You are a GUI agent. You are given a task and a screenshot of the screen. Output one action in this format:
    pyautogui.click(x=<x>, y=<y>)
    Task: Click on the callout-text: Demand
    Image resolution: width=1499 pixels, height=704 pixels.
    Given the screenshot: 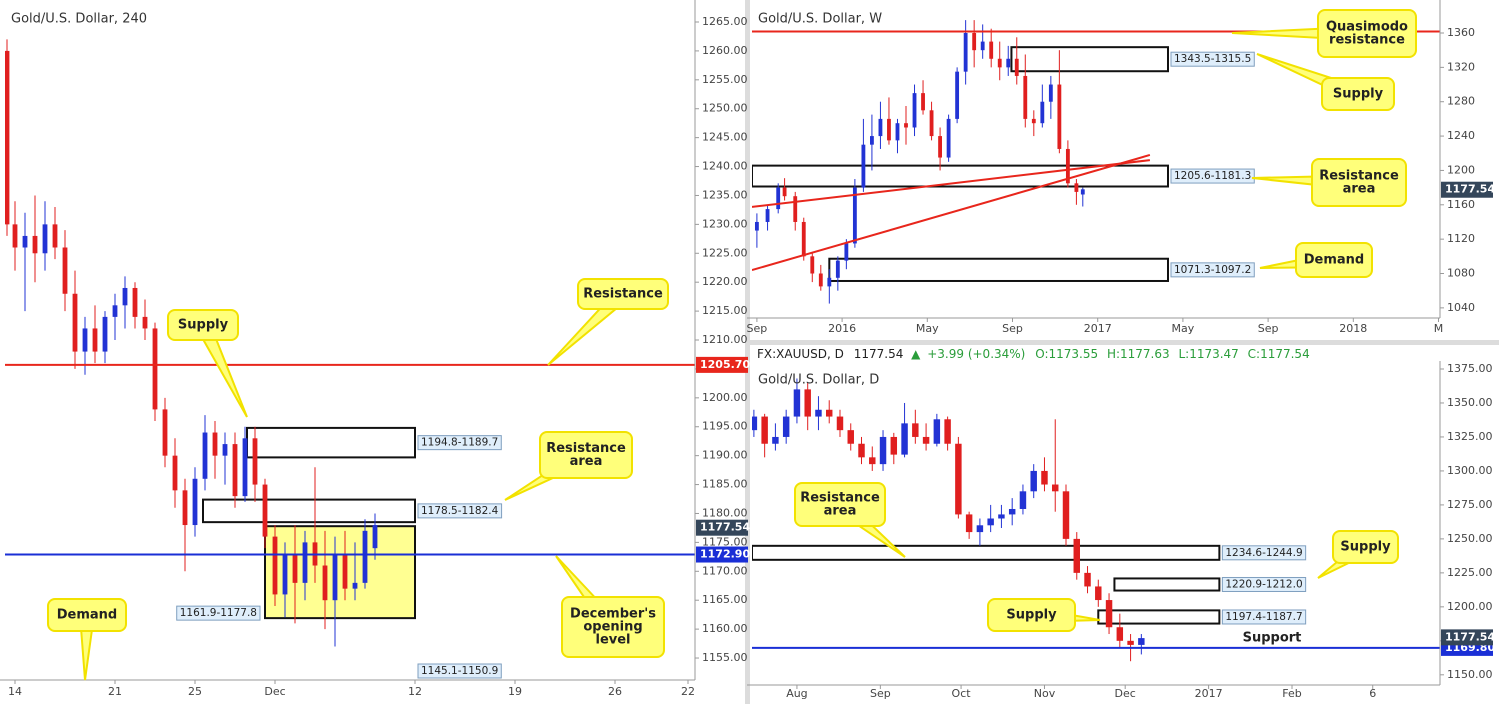 What is the action you would take?
    pyautogui.click(x=1334, y=260)
    